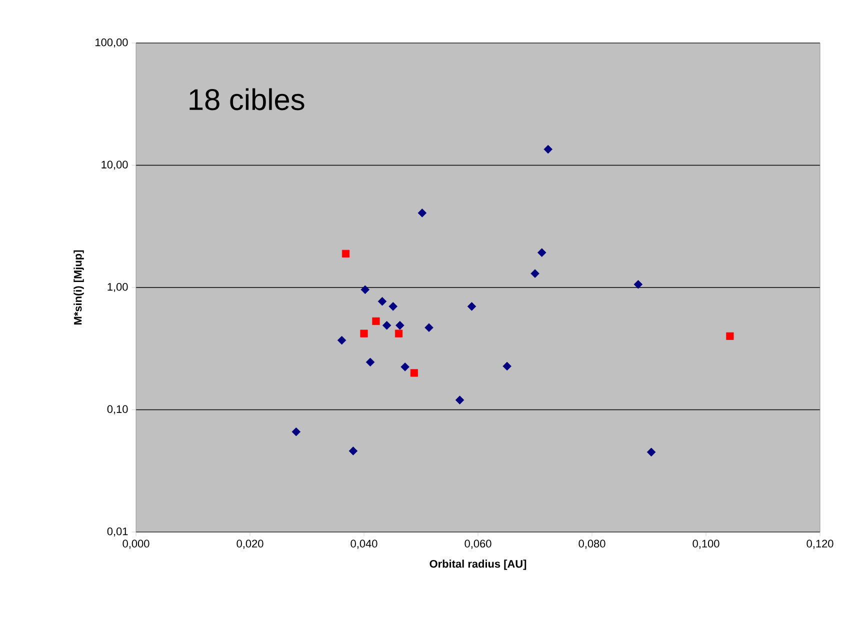 The width and height of the screenshot is (857, 631). Describe the element at coordinates (117, 532) in the screenshot. I see `y-tick-label: 0,01` at that location.